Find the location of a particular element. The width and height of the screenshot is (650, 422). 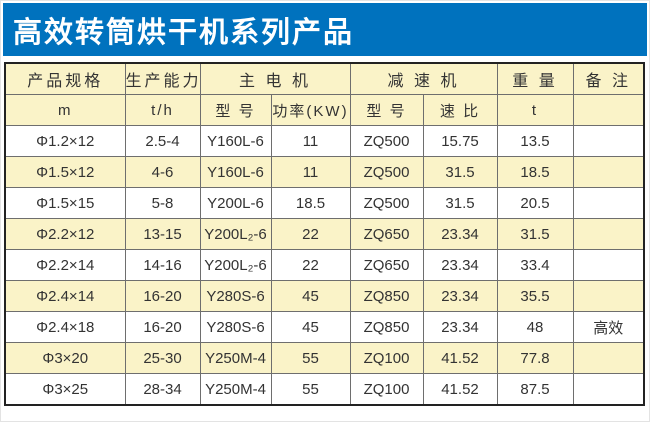

cell-capacity: 25-30 is located at coordinates (162, 358).